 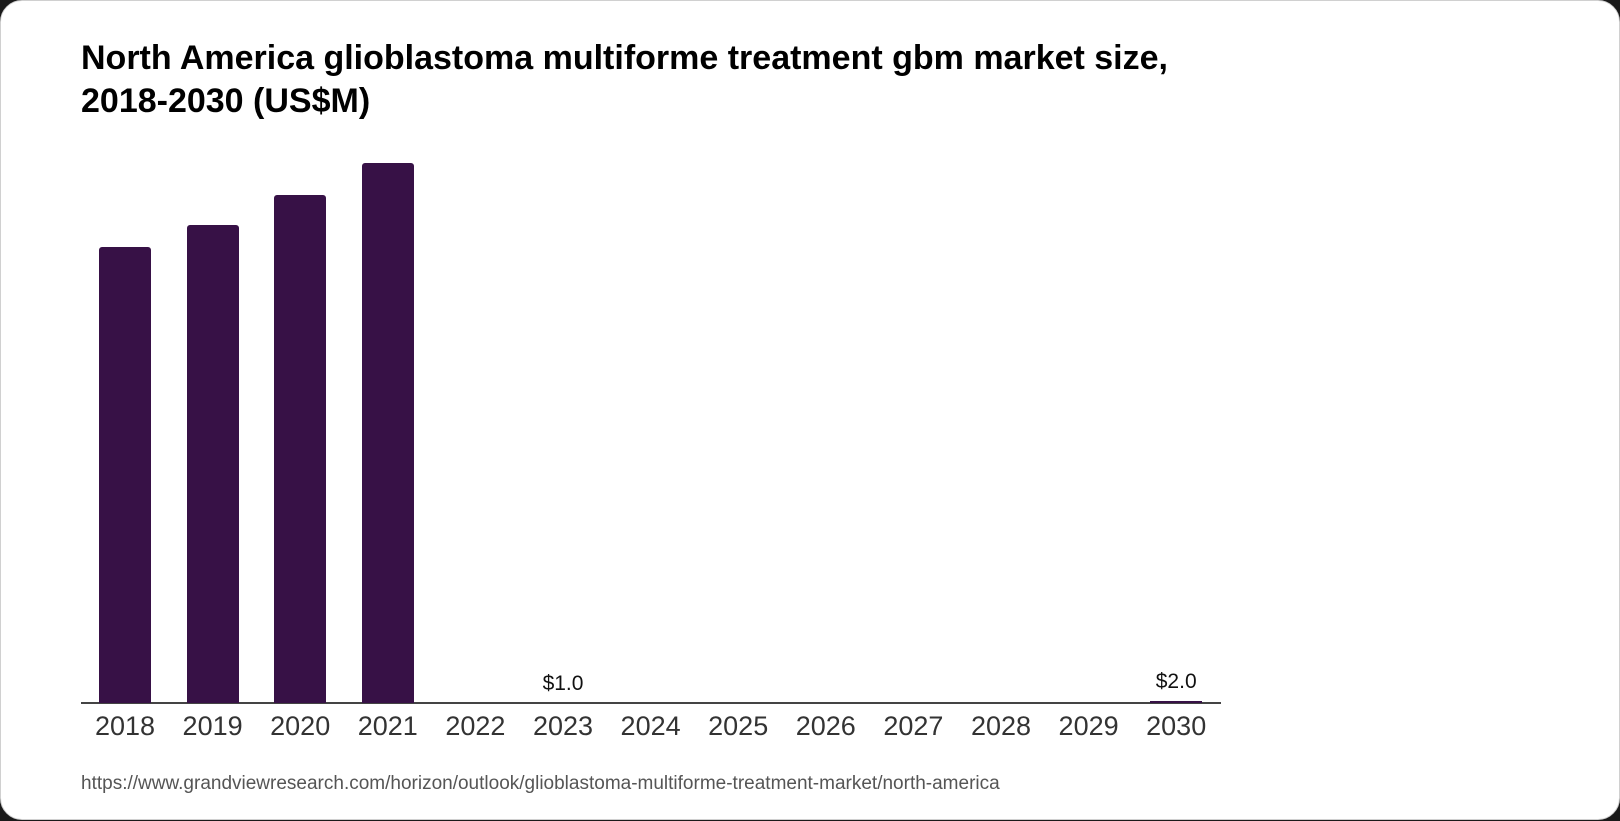 I want to click on x-tick-label: 2020, so click(x=300, y=726).